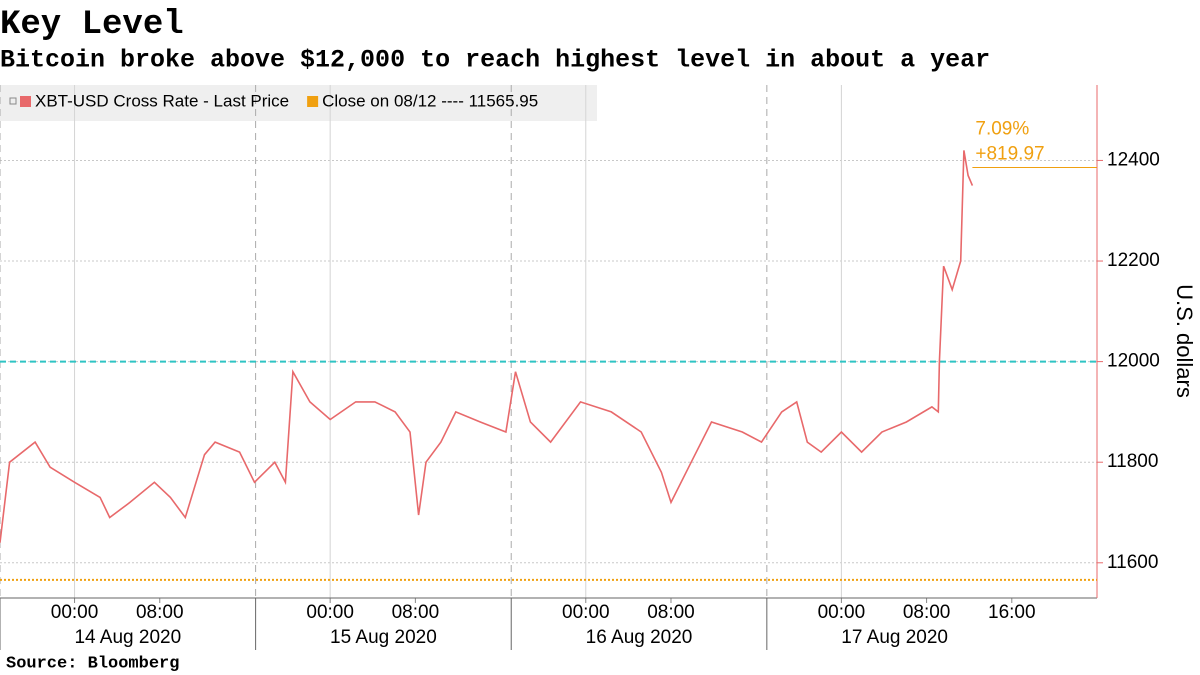 The width and height of the screenshot is (1200, 675). Describe the element at coordinates (1133, 159) in the screenshot. I see `y-tick-label: 12400` at that location.